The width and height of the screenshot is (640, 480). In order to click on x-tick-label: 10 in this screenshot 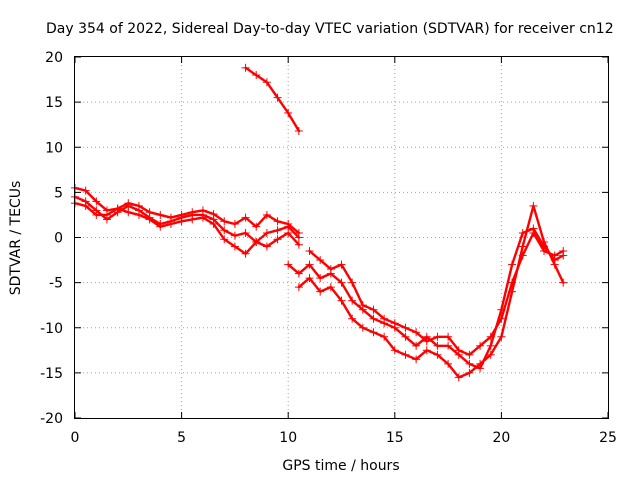, I will do `click(288, 438)`.